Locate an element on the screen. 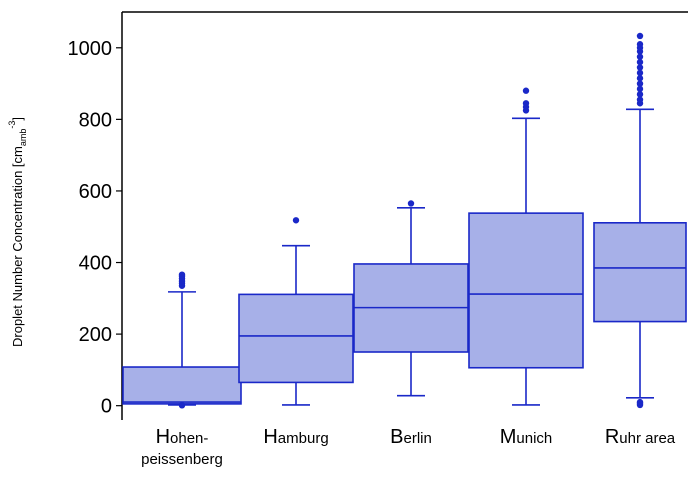 The width and height of the screenshot is (688, 477). y-tick-label: 400 is located at coordinates (95, 264).